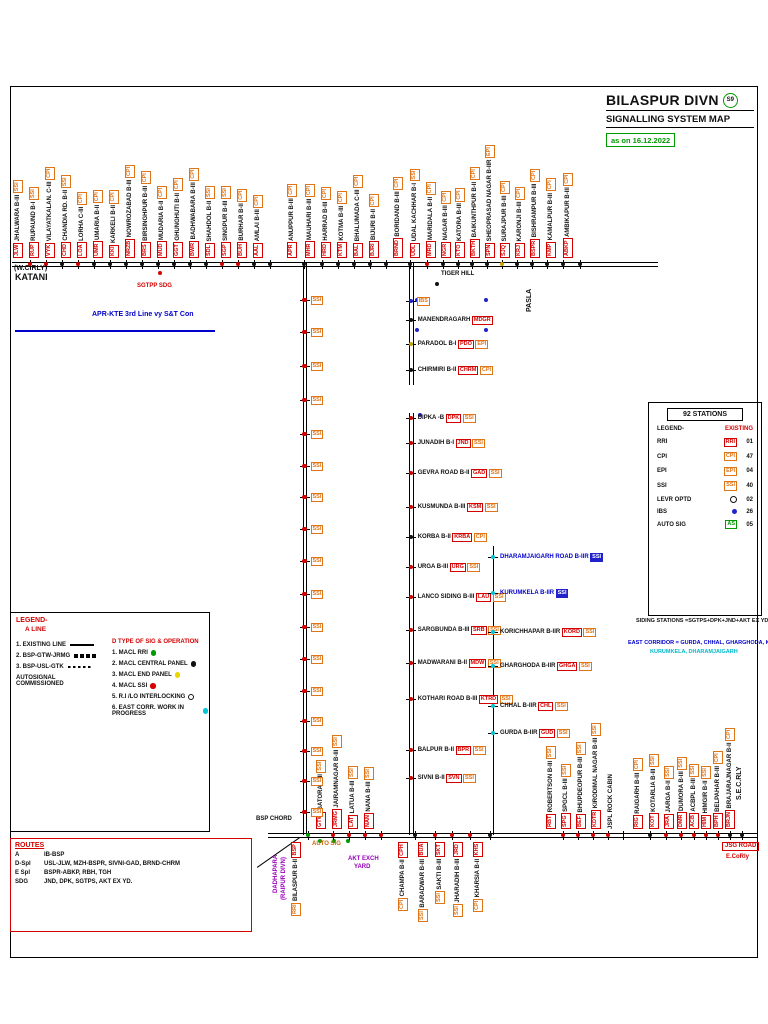  I want to click on station-name: LORHA C-III, so click(82, 223).